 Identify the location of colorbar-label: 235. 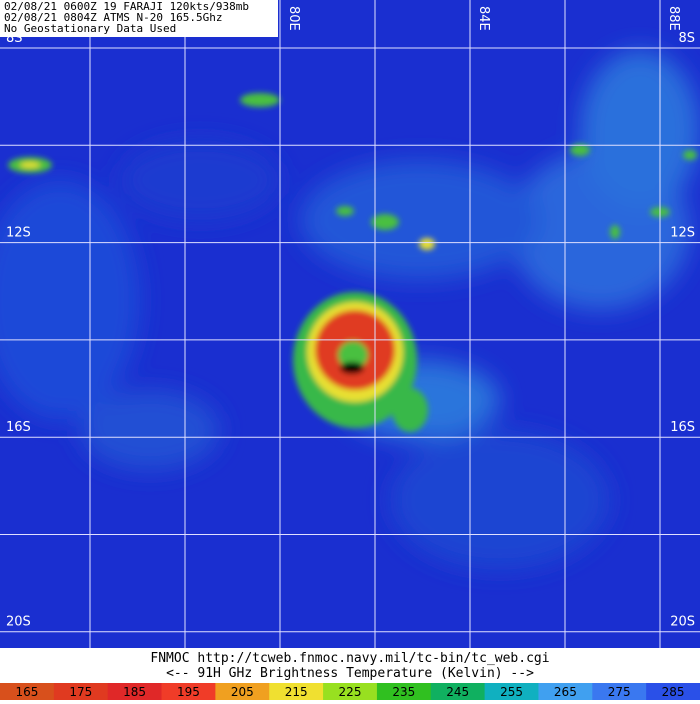
(403, 692).